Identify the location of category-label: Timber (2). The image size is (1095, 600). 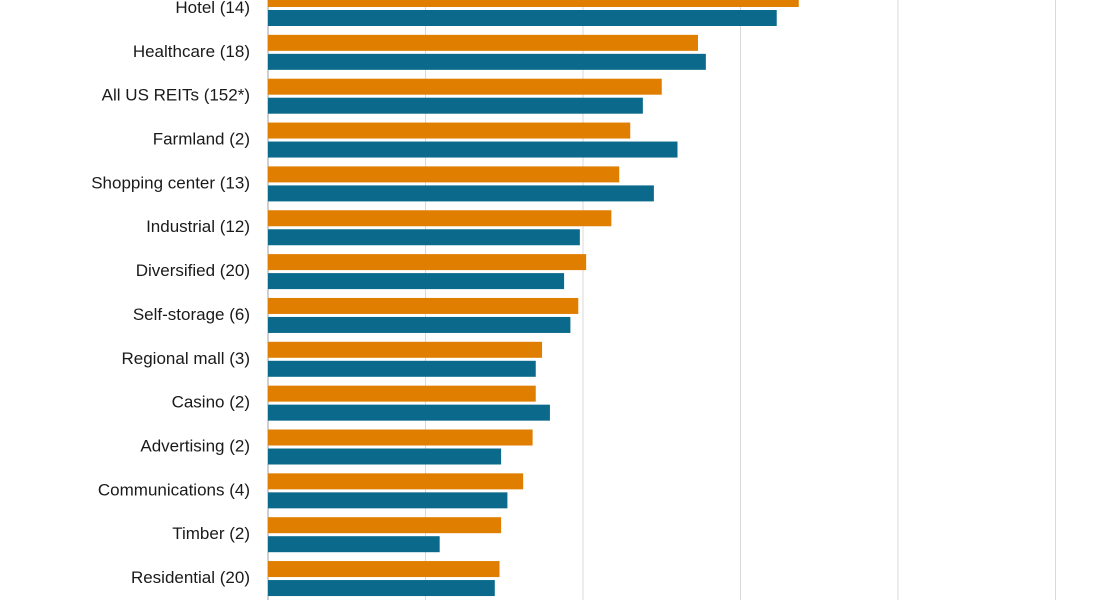
(211, 533).